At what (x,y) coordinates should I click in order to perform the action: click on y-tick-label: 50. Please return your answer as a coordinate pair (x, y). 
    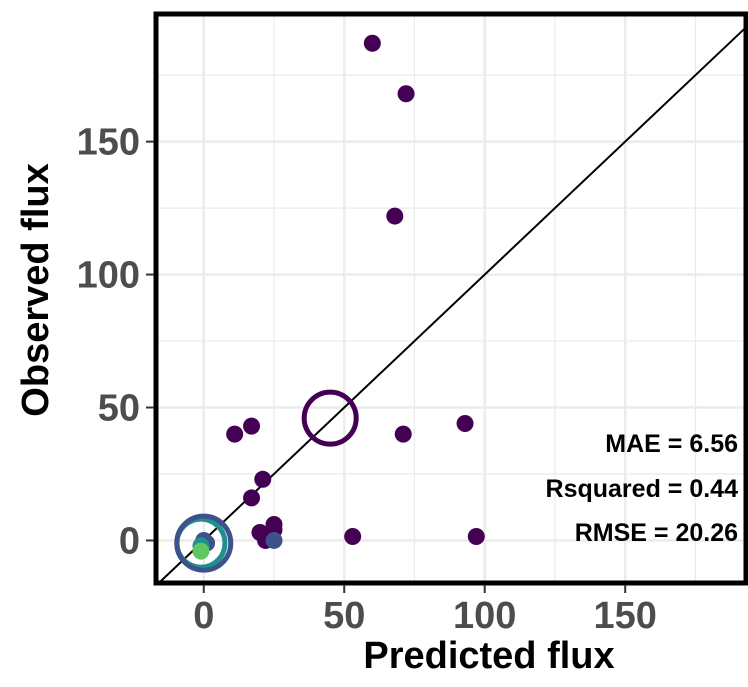
    Looking at the image, I should click on (119, 409).